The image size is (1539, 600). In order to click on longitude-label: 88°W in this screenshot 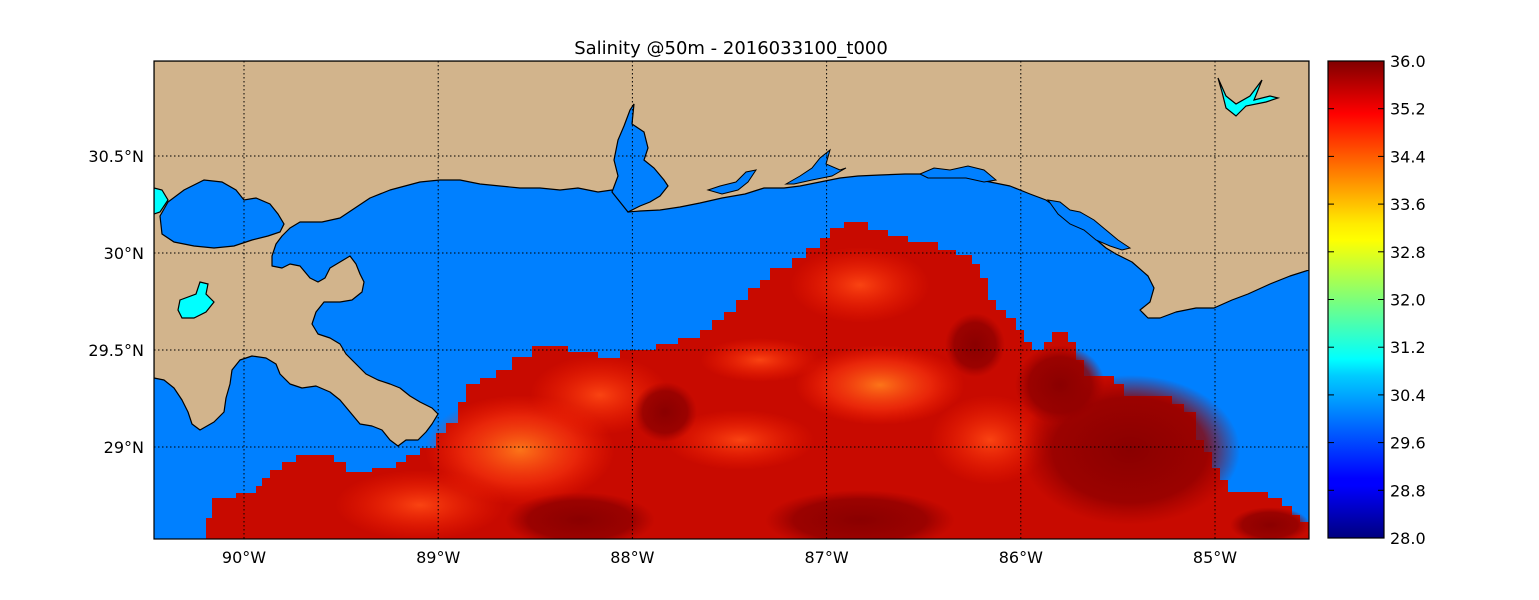, I will do `click(632, 557)`.